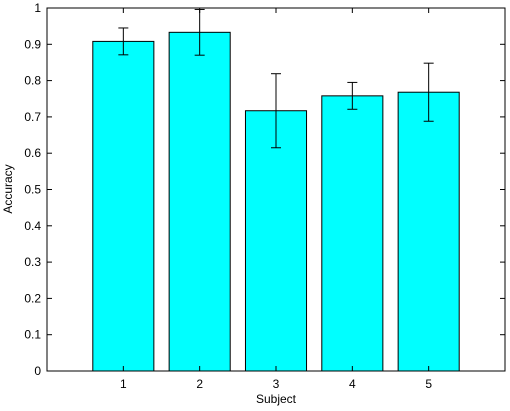 This screenshot has width=510, height=411. I want to click on y-tick-label: 1, so click(37, 8).